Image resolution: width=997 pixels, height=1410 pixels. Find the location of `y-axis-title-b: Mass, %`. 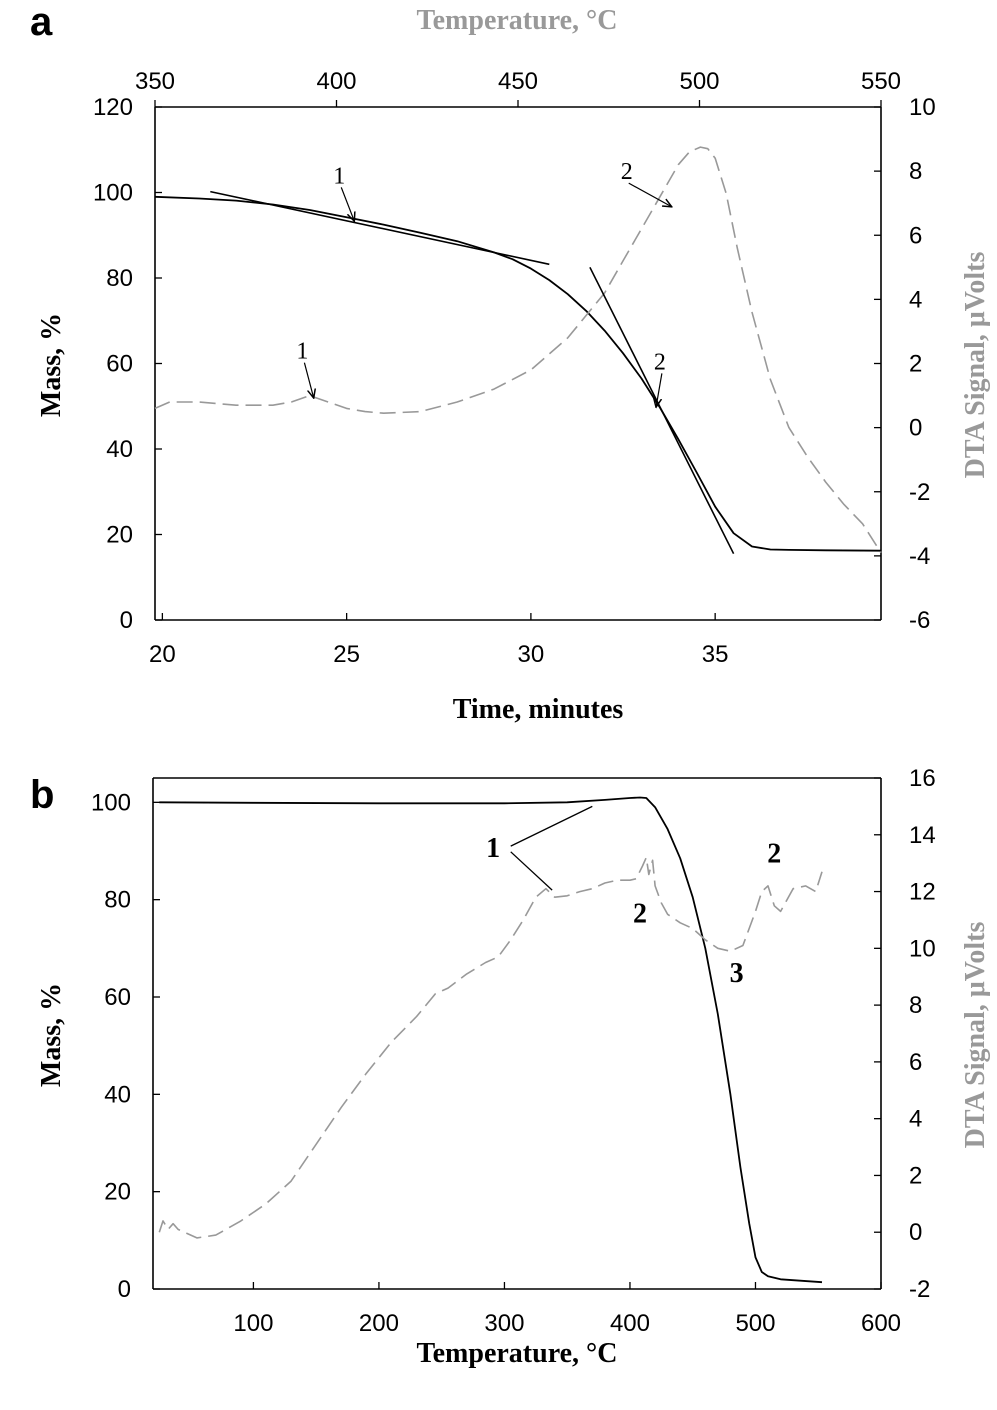

y-axis-title-b: Mass, % is located at coordinates (51, 1035).